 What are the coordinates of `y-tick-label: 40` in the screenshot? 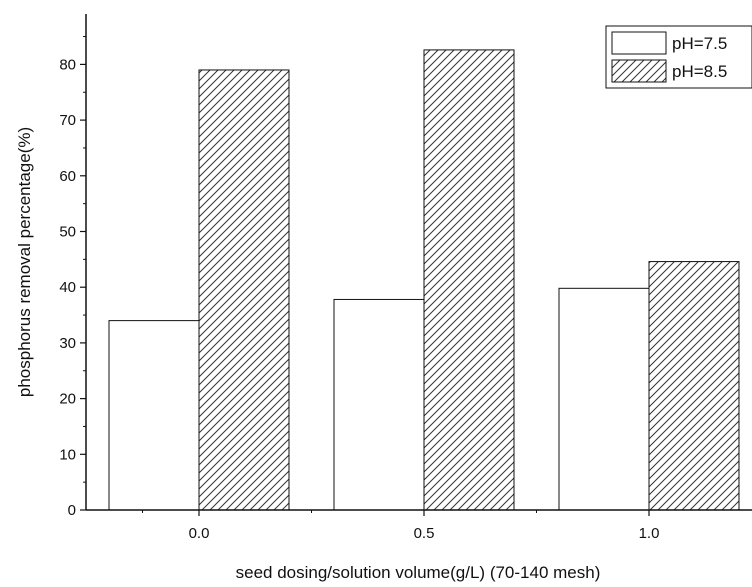 It's located at (67, 287).